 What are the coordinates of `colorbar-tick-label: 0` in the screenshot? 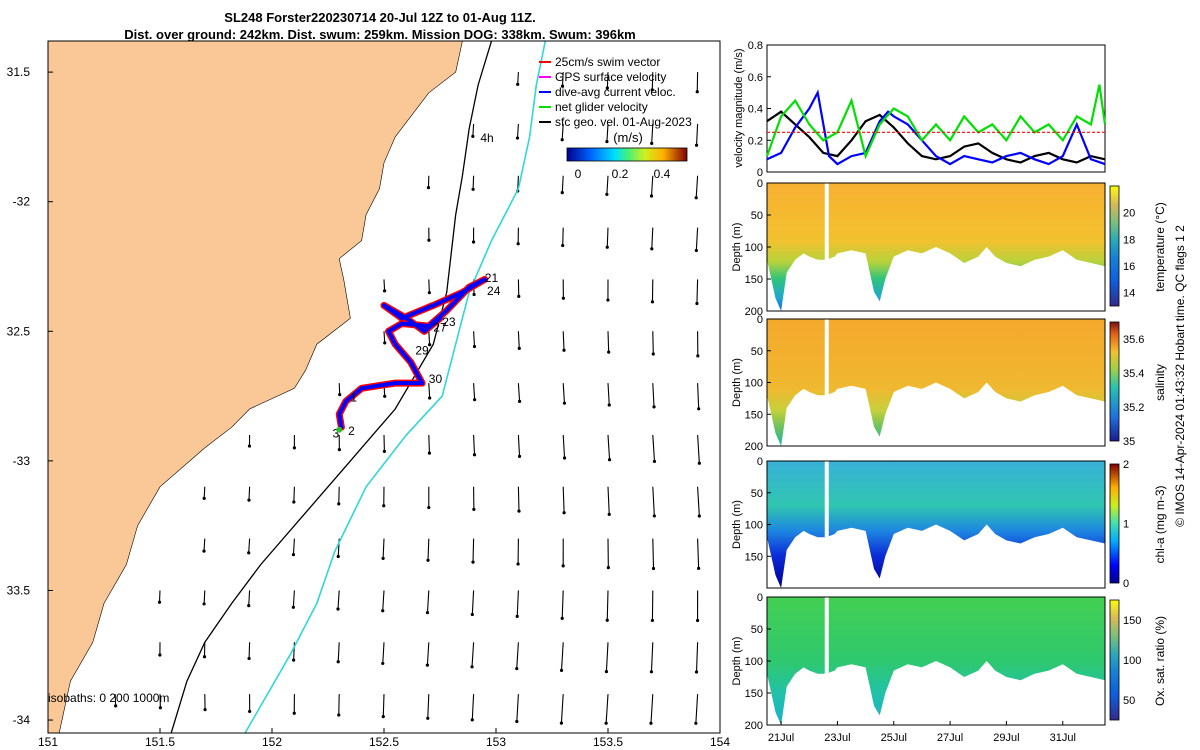 It's located at (1126, 584).